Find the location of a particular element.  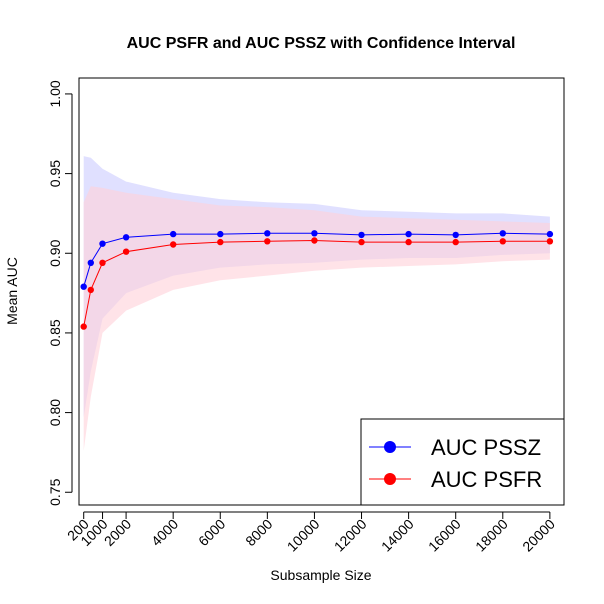

x-tick-label: 6000 is located at coordinates (211, 532).